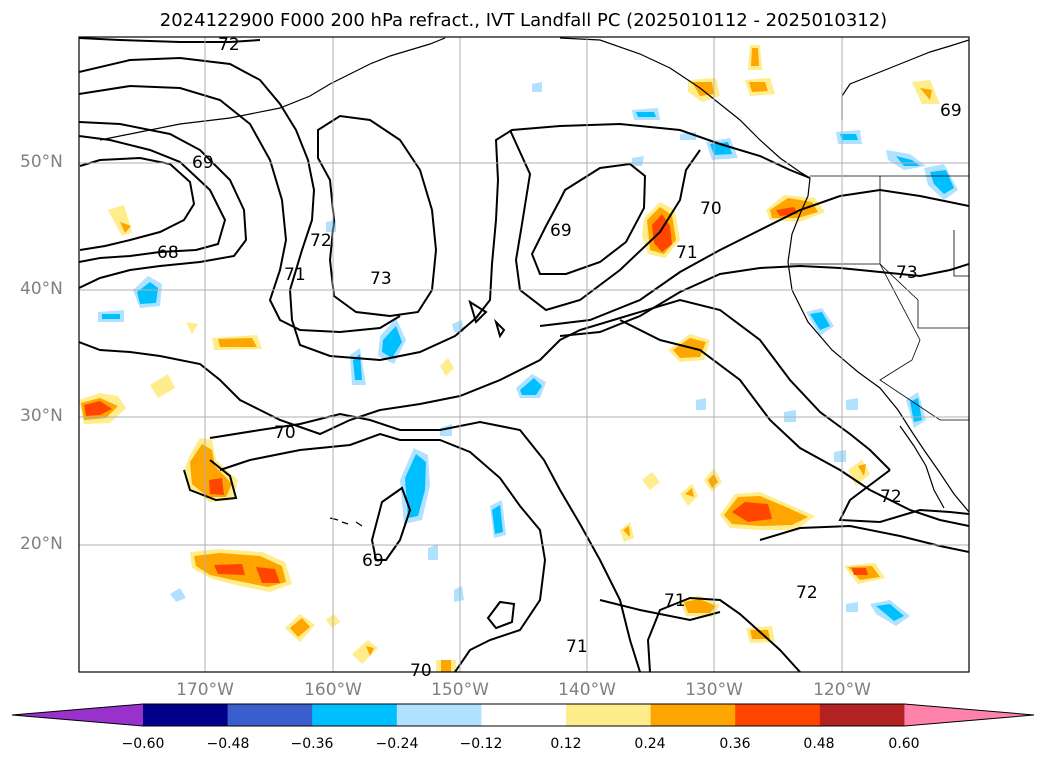 Image resolution: width=1047 pixels, height=765 pixels. What do you see at coordinates (842, 690) in the screenshot?
I see `lon-label-120w: 120°W` at bounding box center [842, 690].